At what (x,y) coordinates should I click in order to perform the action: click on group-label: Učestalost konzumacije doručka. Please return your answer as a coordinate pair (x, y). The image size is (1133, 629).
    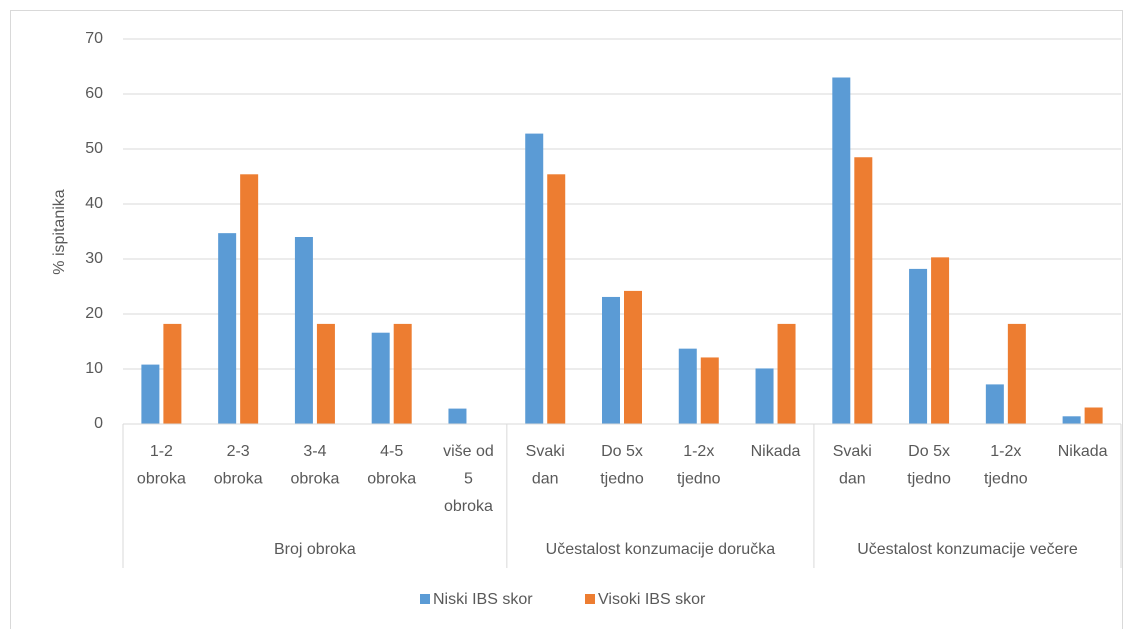
    Looking at the image, I should click on (661, 549).